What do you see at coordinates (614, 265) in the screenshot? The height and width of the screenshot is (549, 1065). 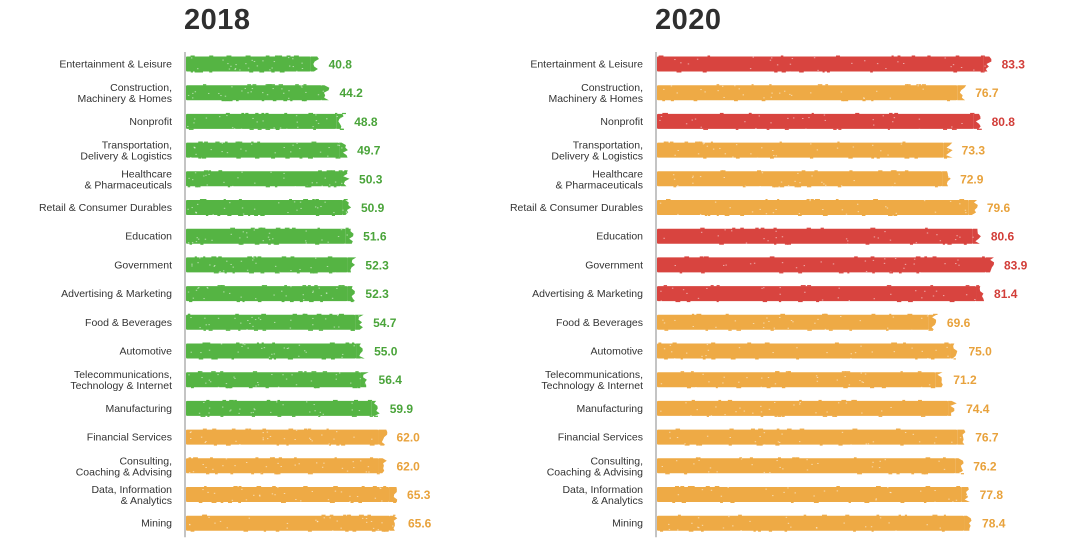 I see `category-label: Government` at bounding box center [614, 265].